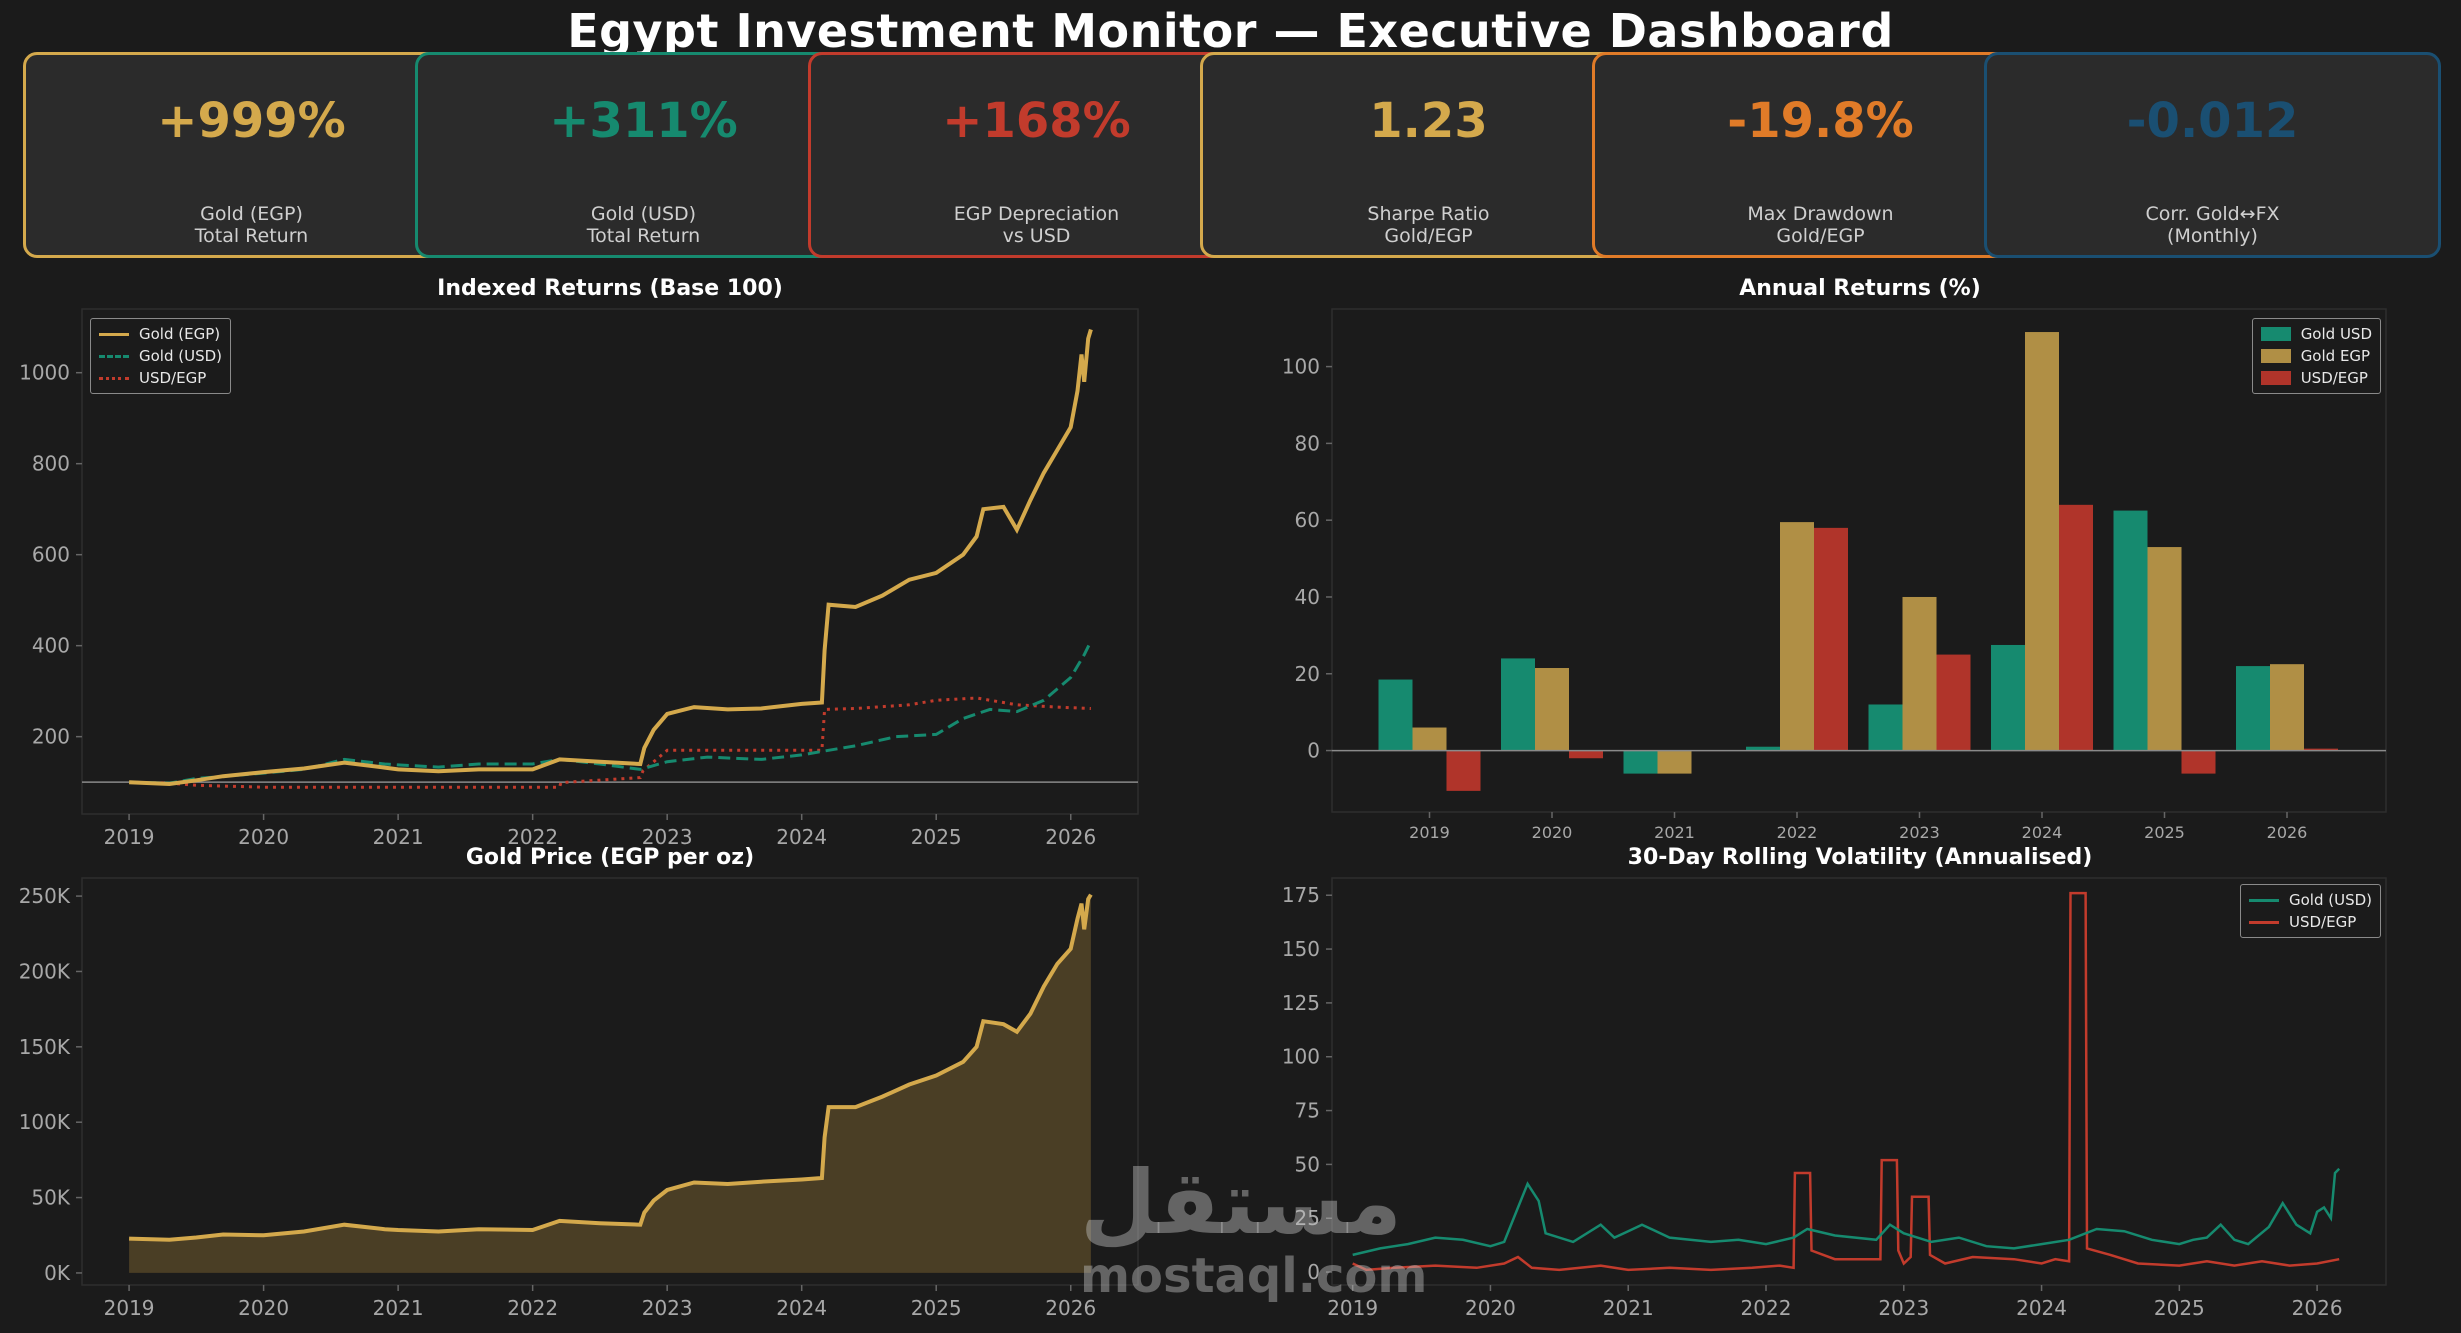 The image size is (2461, 1333). Describe the element at coordinates (610, 857) in the screenshot. I see `gold-price-title: Gold Price (EGP per oz)` at that location.